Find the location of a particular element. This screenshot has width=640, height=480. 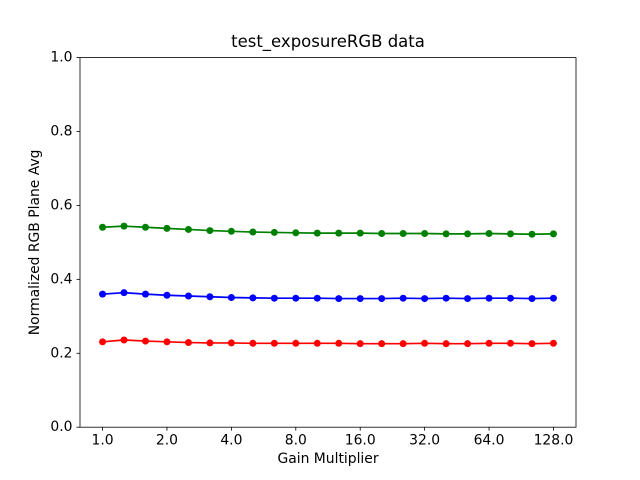

x-tick-label: 16.0 is located at coordinates (360, 441).